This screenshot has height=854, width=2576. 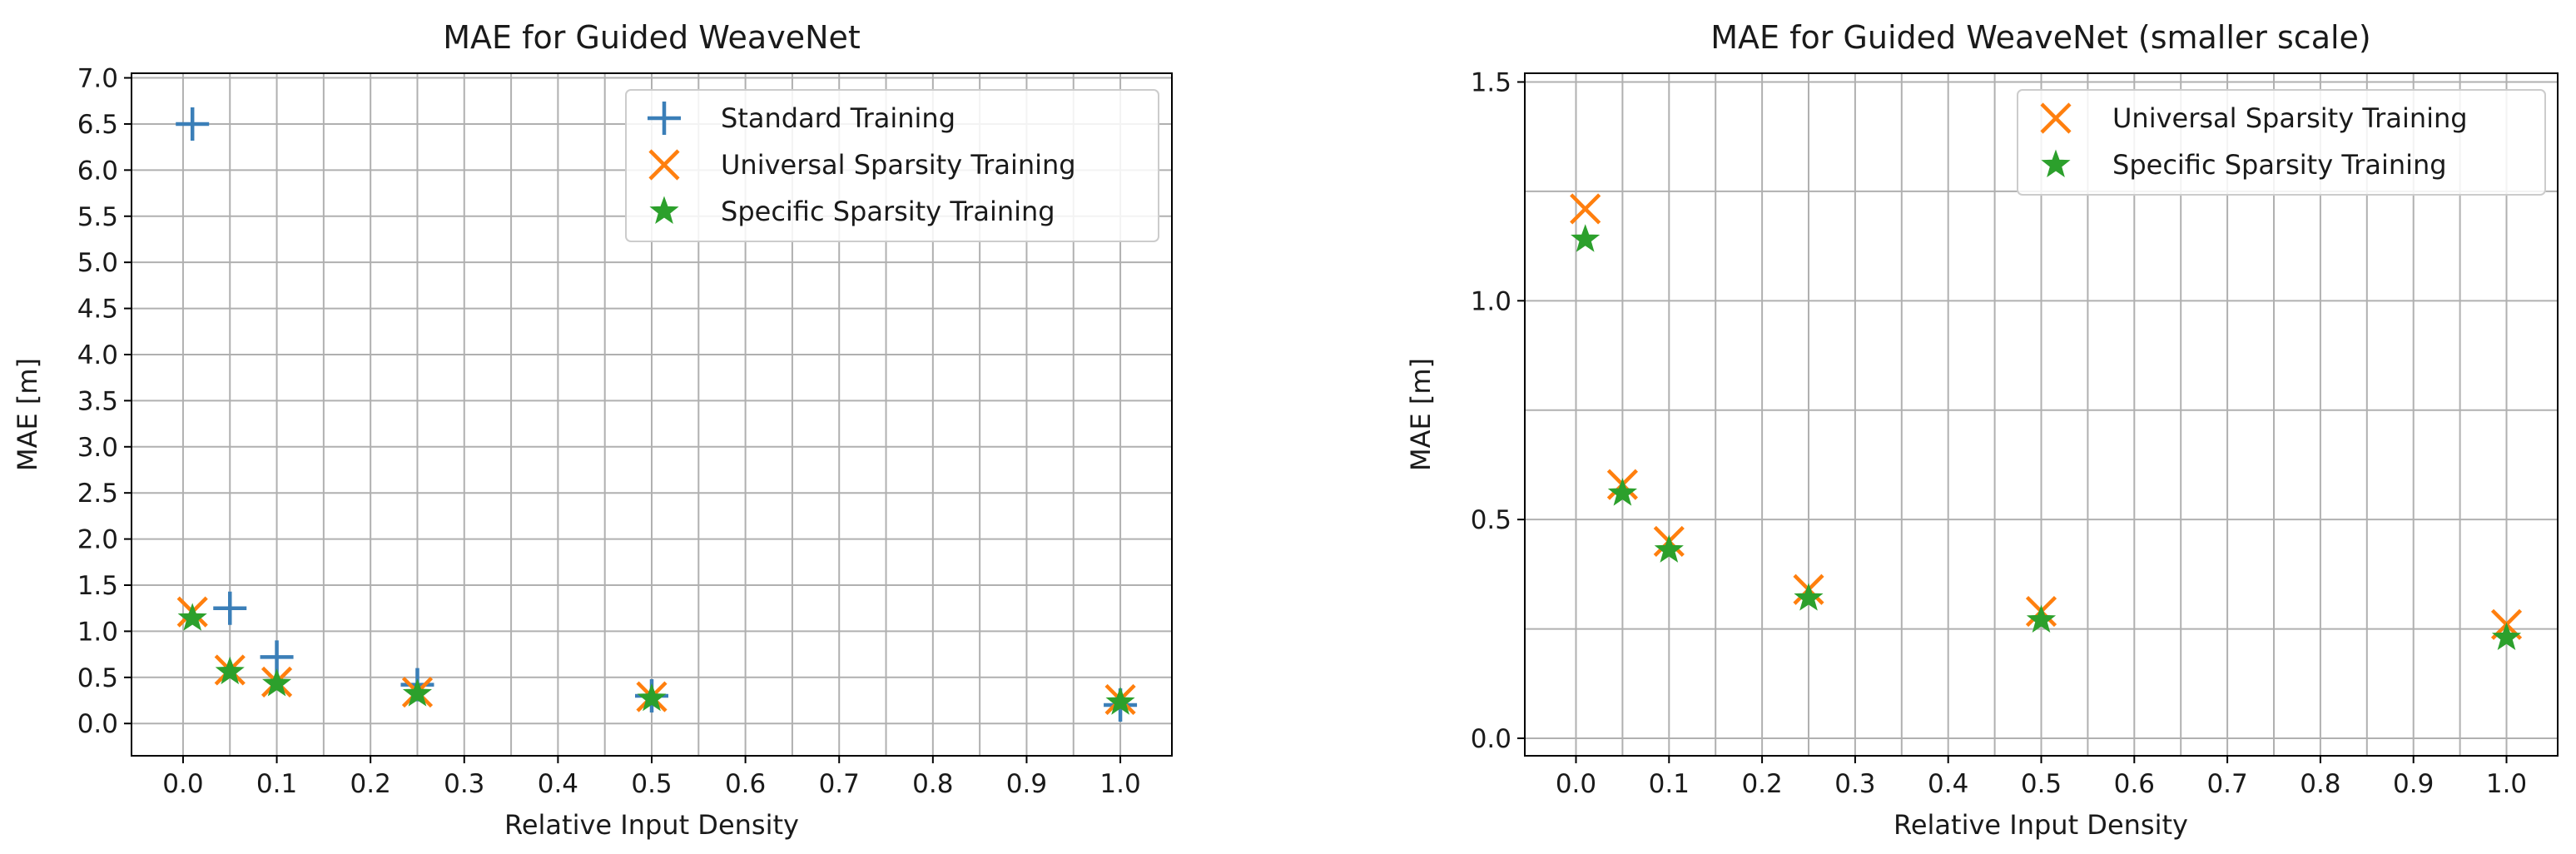 What do you see at coordinates (97, 494) in the screenshot?
I see `y-tick-label: 2.5` at bounding box center [97, 494].